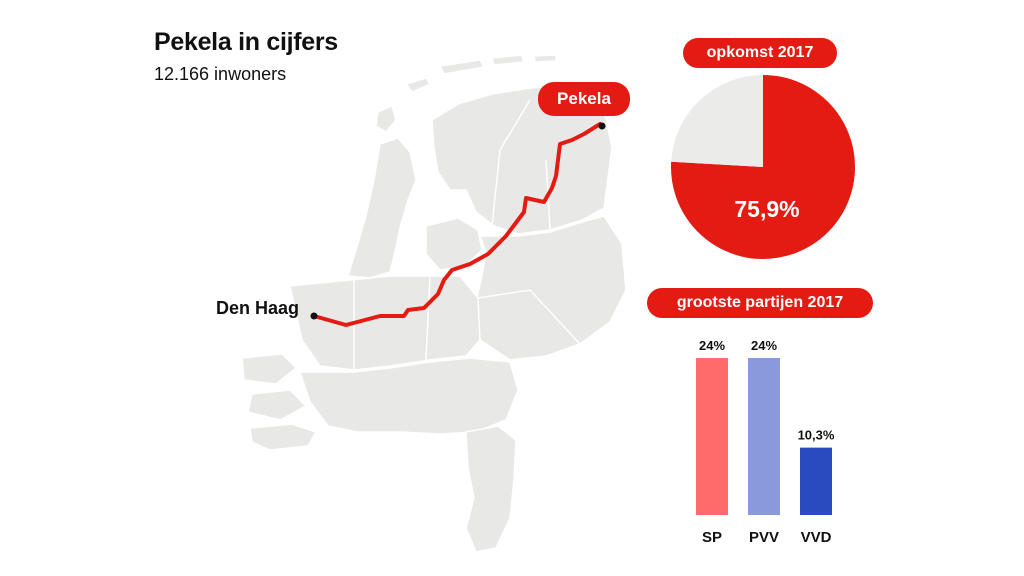 This screenshot has width=1024, height=576. I want to click on region-east, so click(550, 288).